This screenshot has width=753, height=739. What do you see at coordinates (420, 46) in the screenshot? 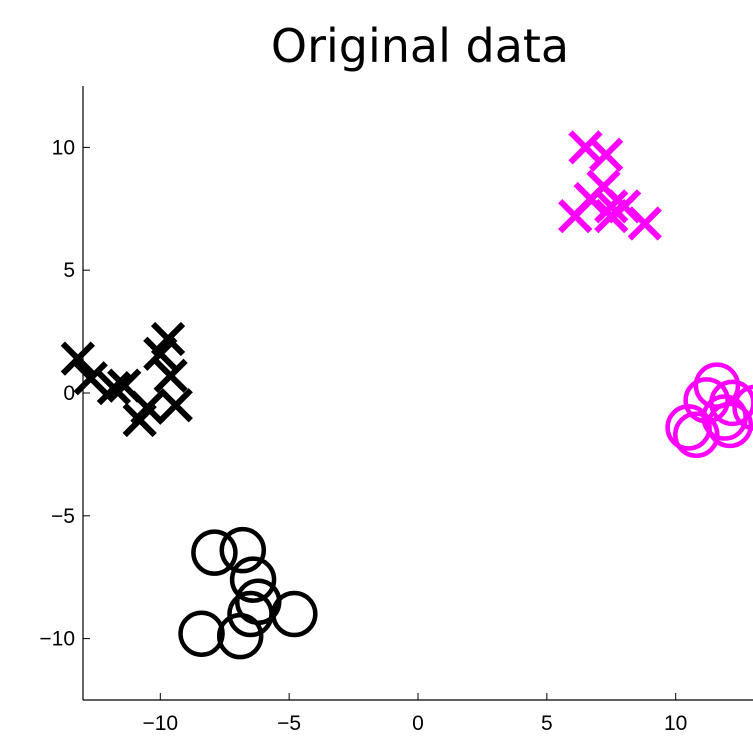
I see `chart-title: Original data` at bounding box center [420, 46].